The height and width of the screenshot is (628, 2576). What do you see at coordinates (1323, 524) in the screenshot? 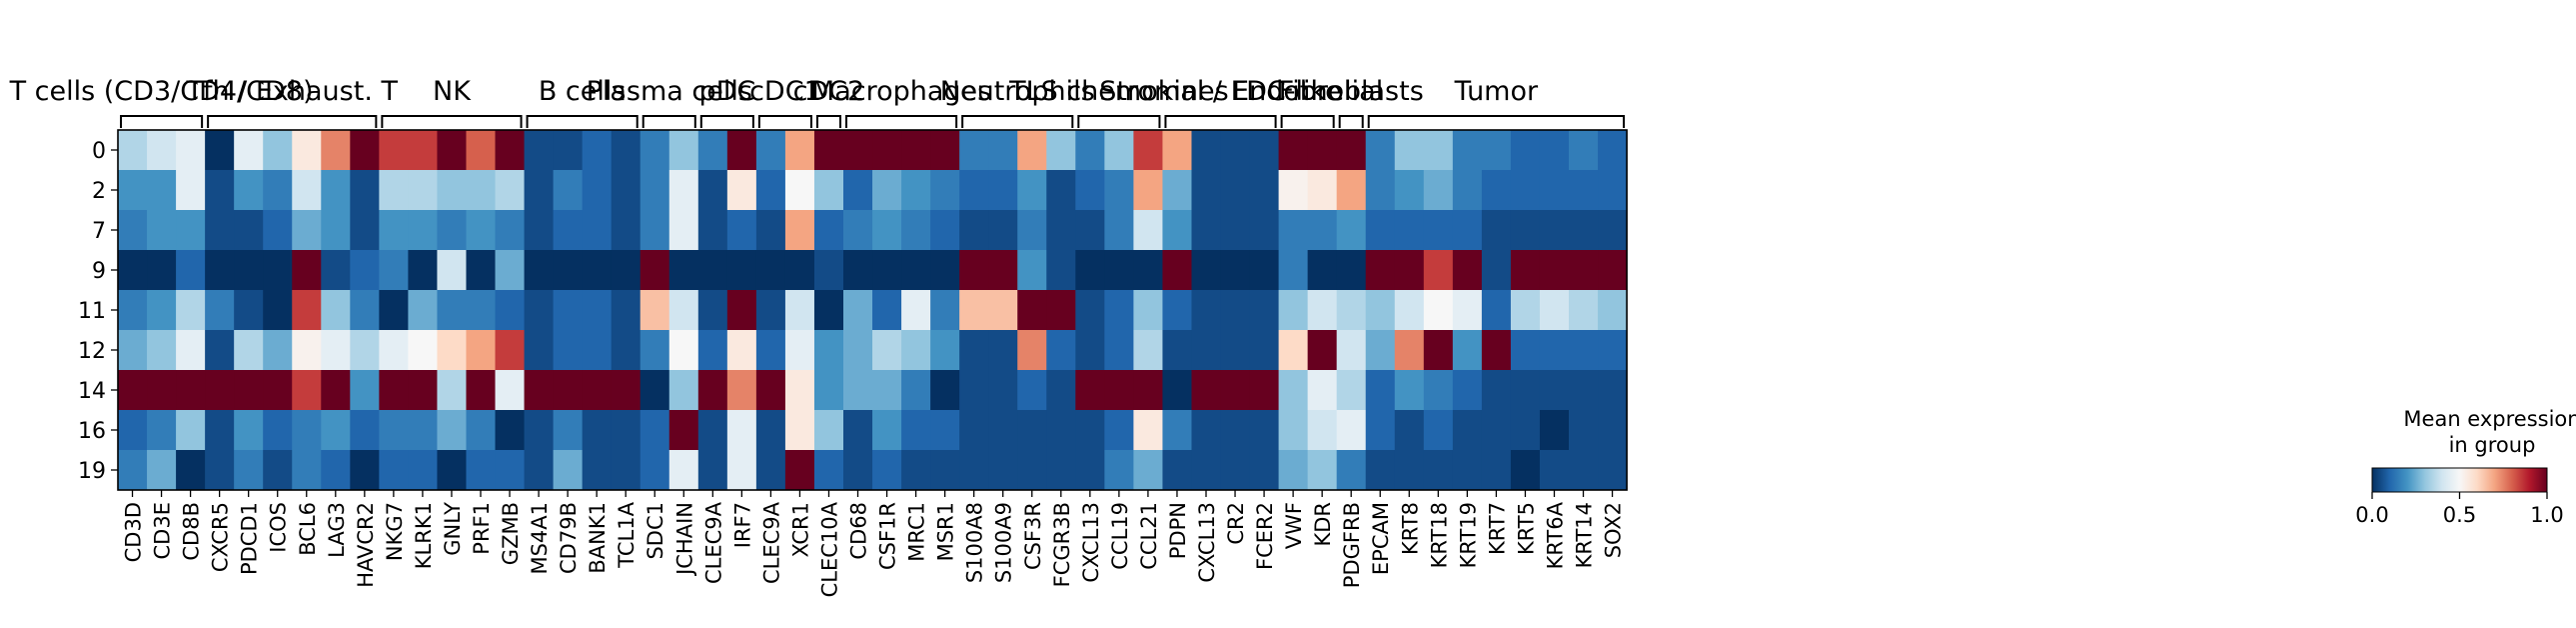
I see `gene-label: KDR` at bounding box center [1323, 524].